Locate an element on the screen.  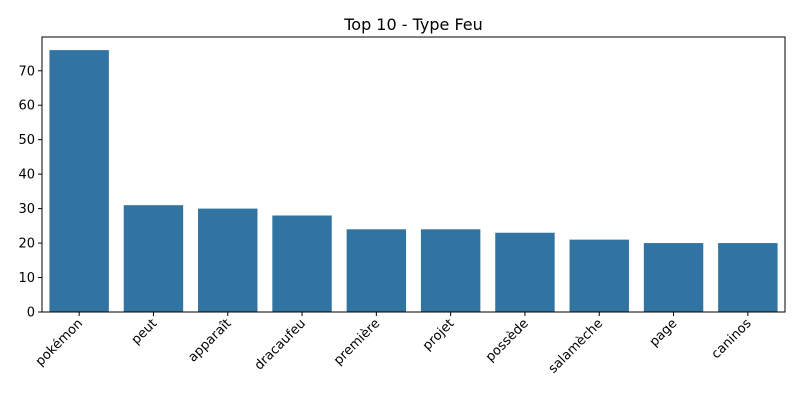
y-axis-ticks: 0 10 20 30 40 50 60 70 is located at coordinates (30, 192).